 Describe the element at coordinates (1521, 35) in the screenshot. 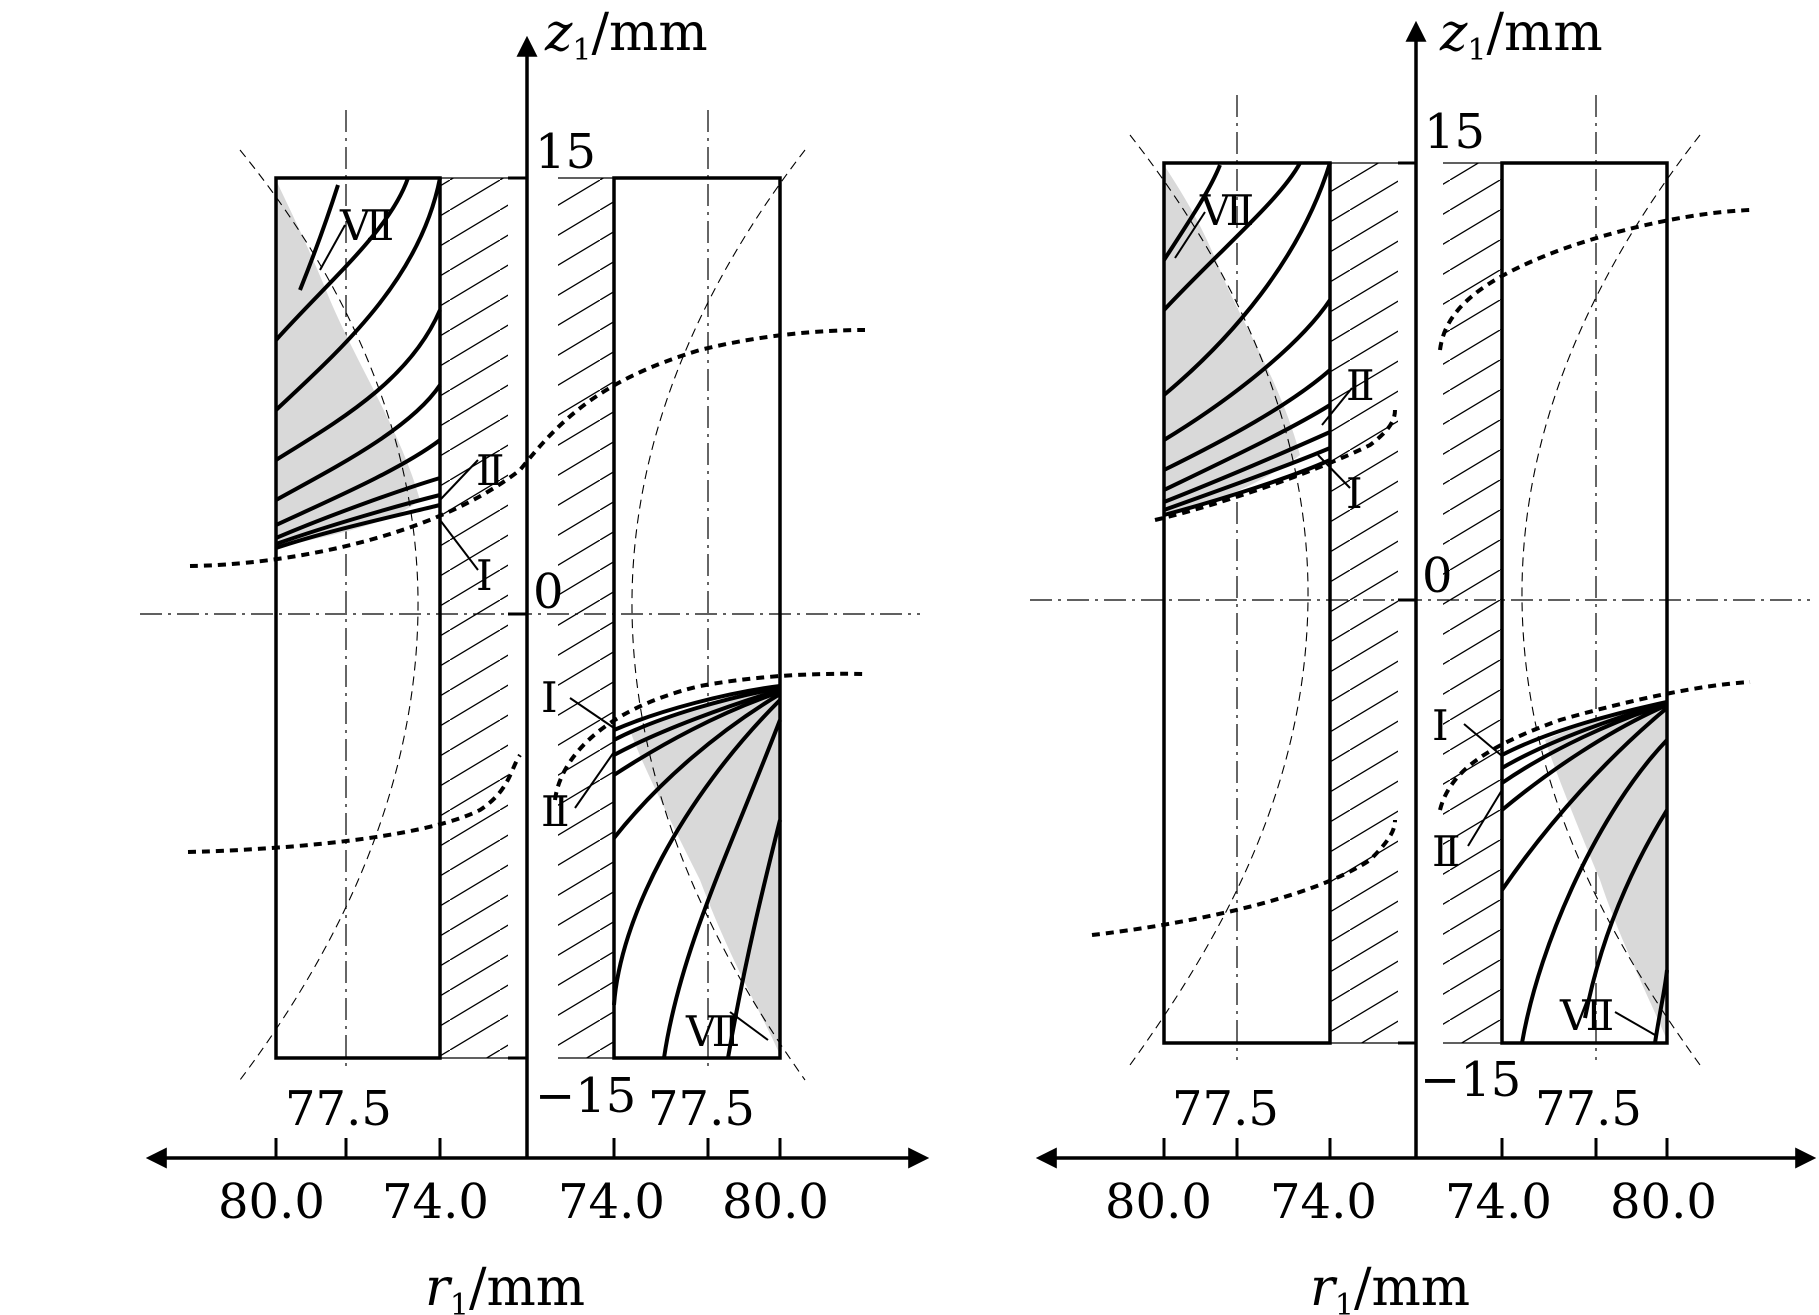

I see `right-z-axis-label: z1/mm` at that location.